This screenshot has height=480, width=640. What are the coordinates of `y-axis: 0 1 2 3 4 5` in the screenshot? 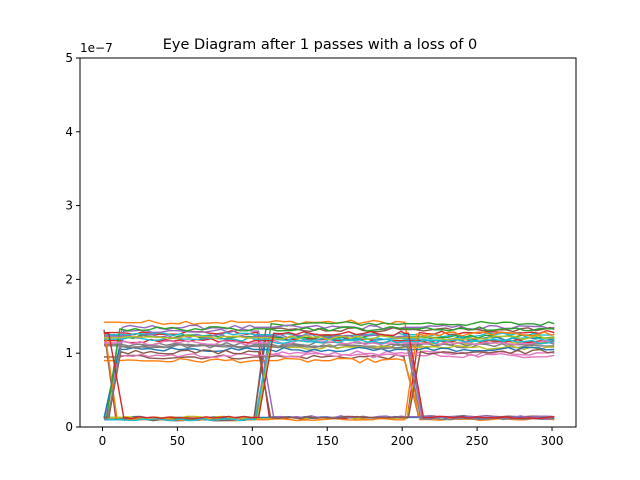 It's located at (72, 242).